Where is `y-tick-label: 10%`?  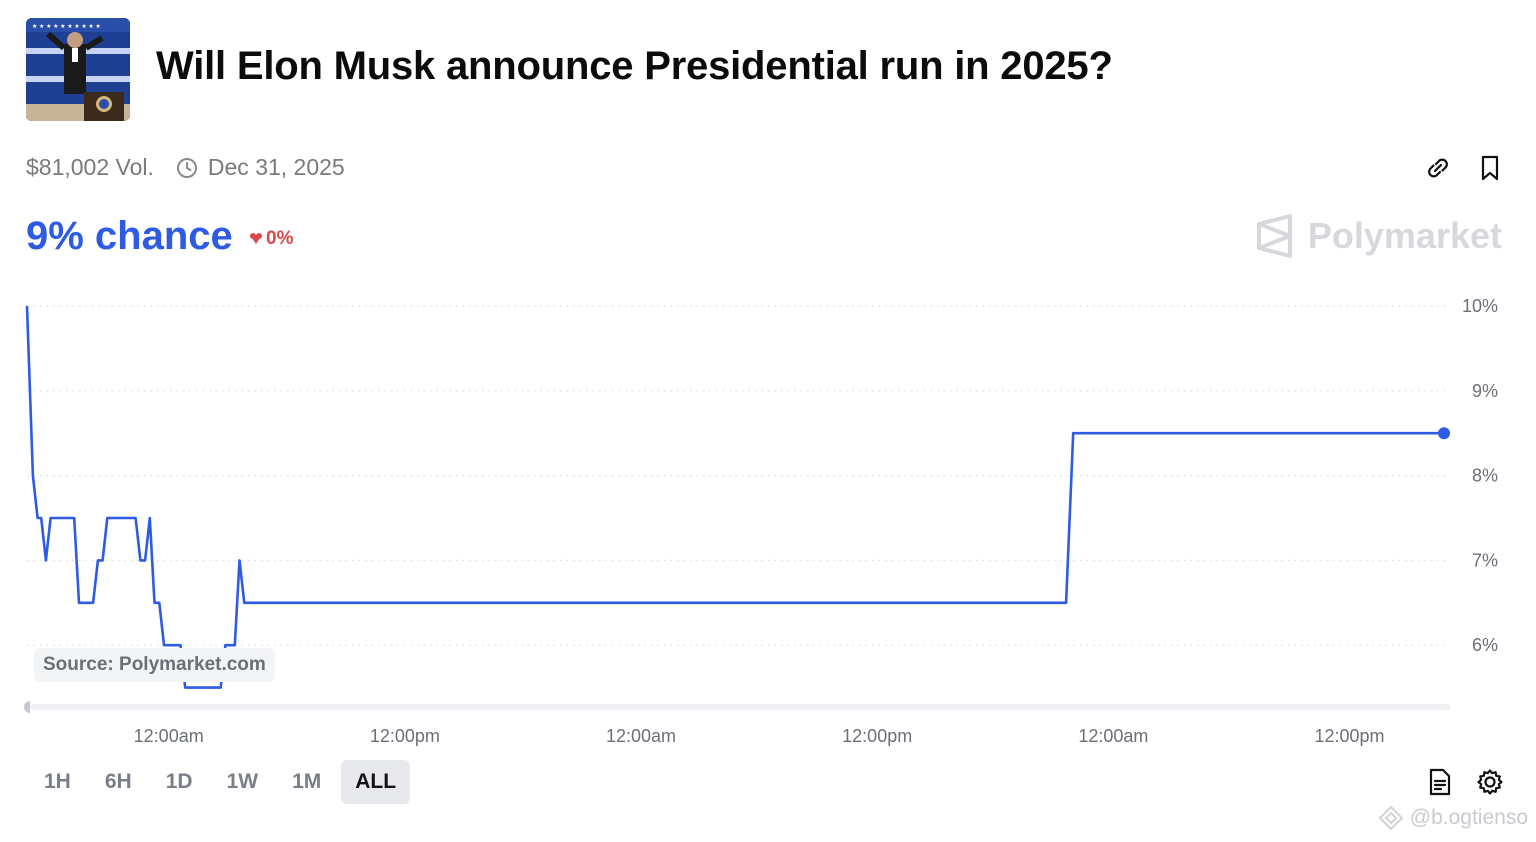 y-tick-label: 10% is located at coordinates (1480, 306).